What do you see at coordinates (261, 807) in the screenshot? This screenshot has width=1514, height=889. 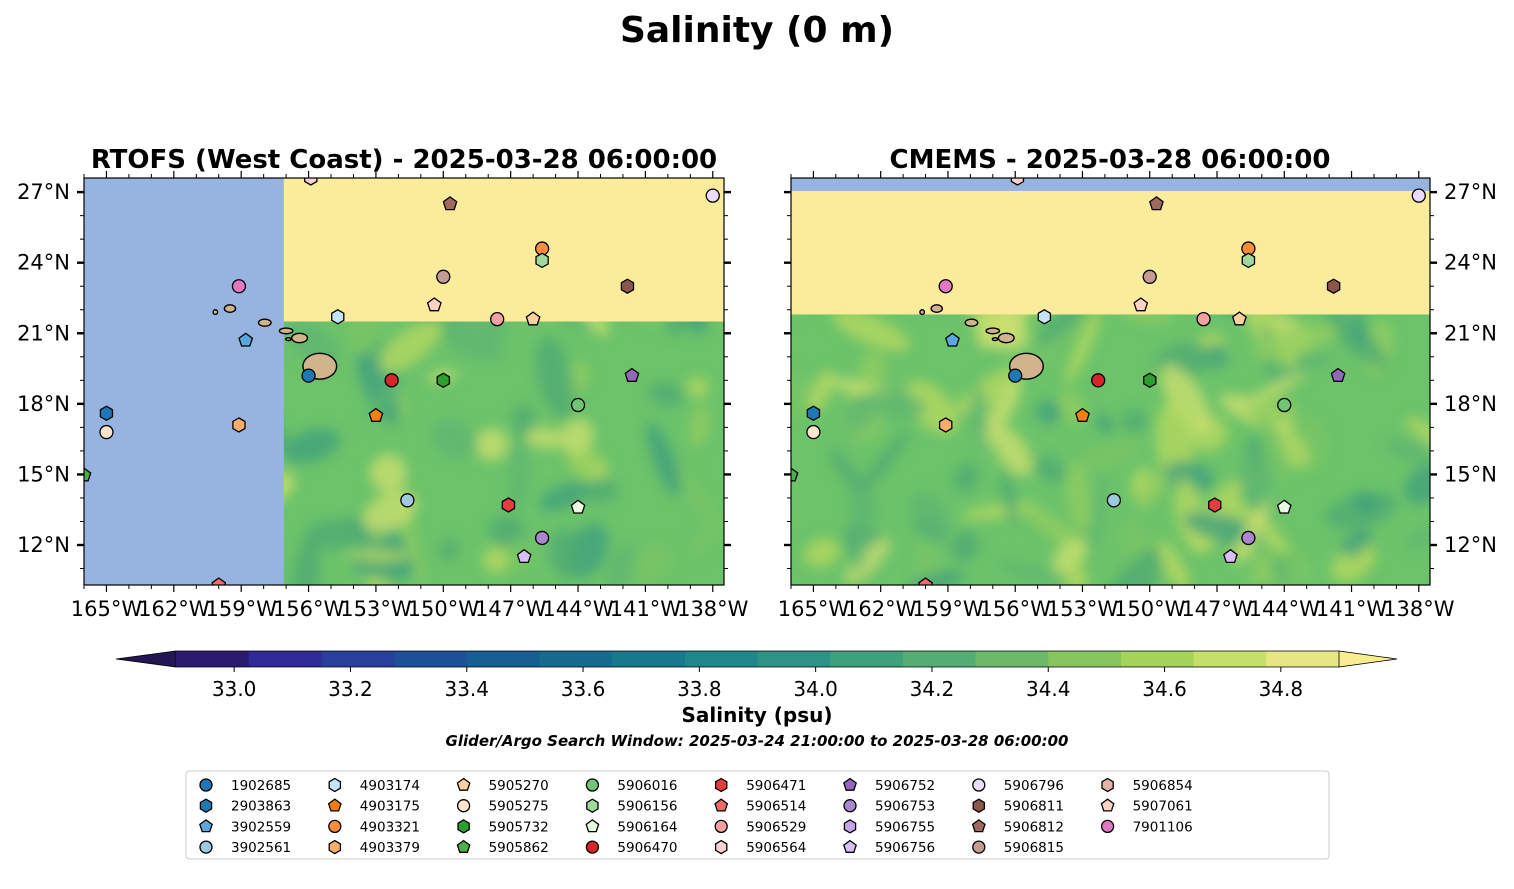 I see `legend-label: 2903863` at bounding box center [261, 807].